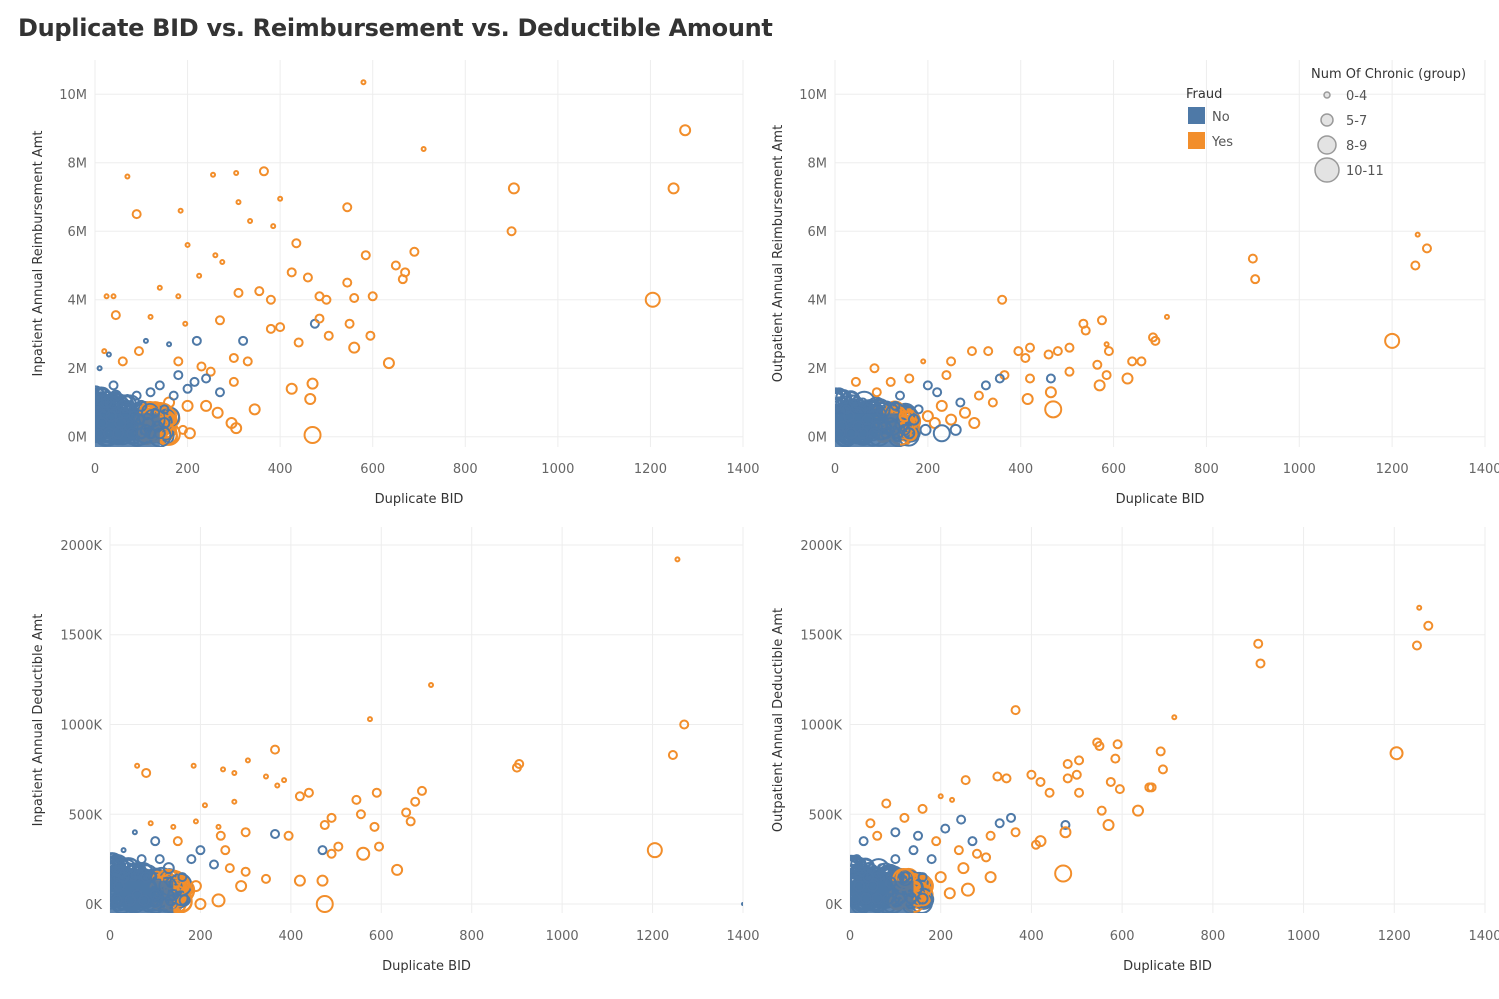  I want to click on y-tick-label: 6M, so click(78, 232).